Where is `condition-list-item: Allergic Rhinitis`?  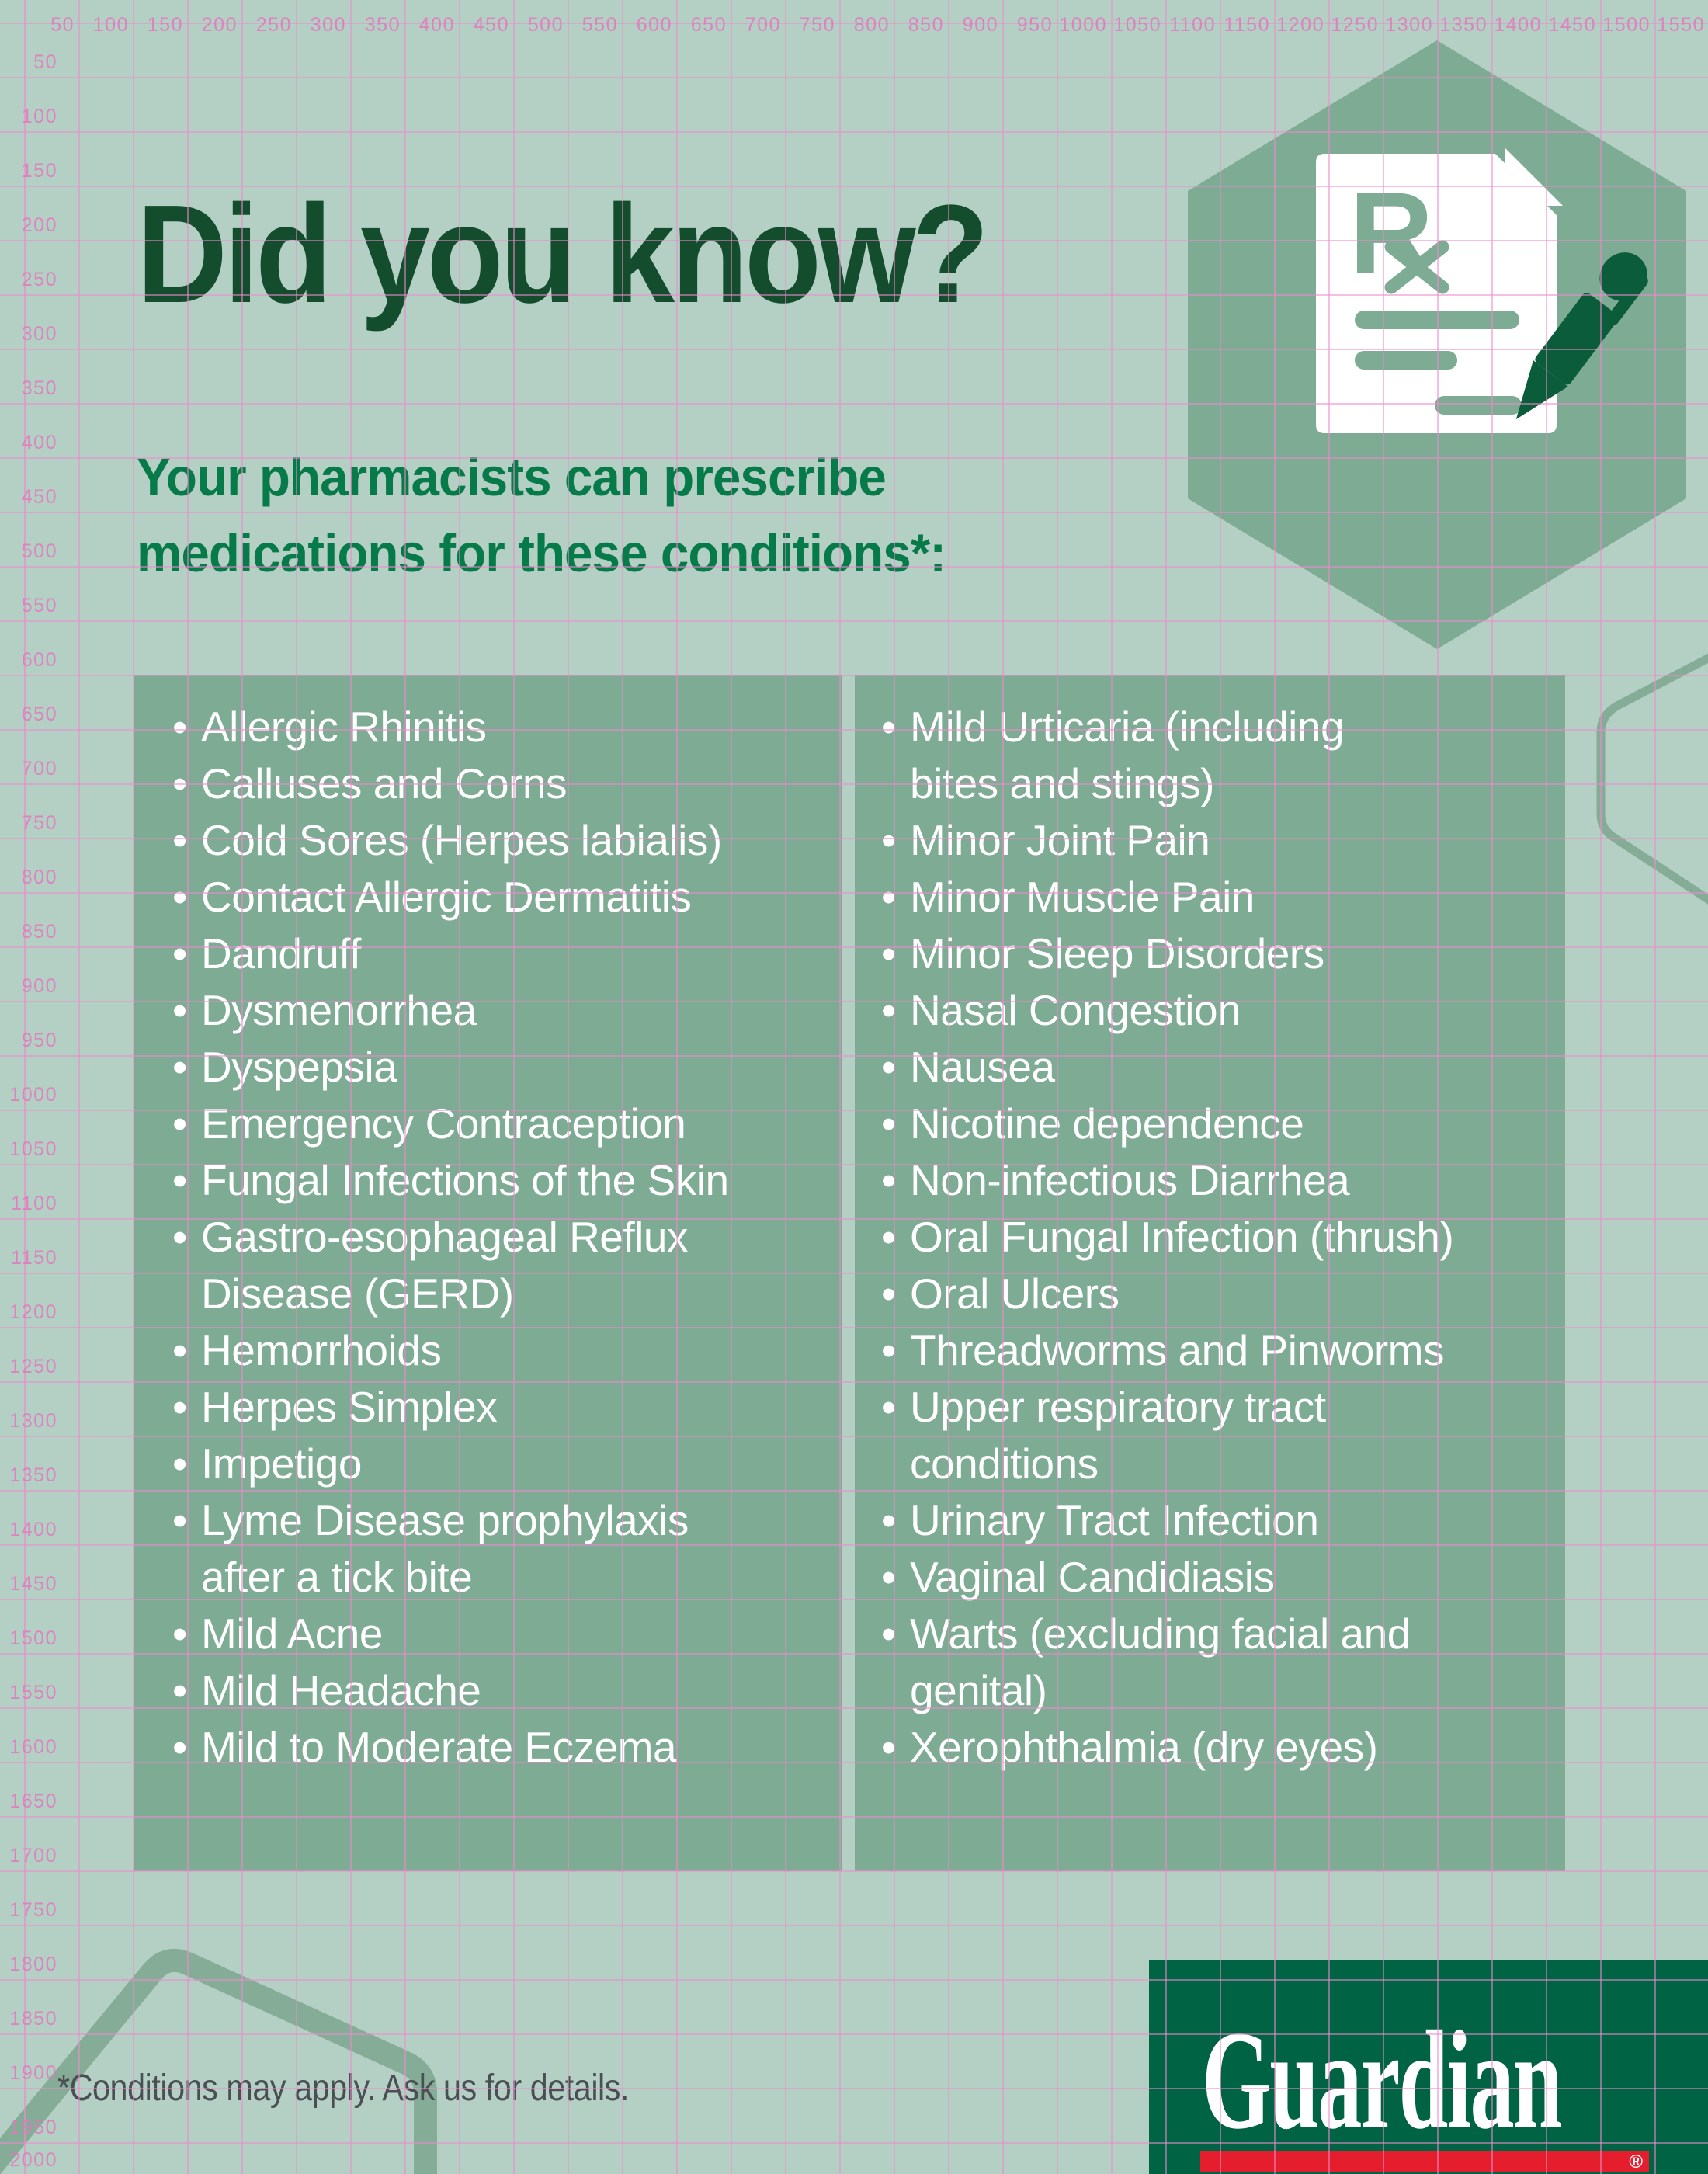 condition-list-item: Allergic Rhinitis is located at coordinates (496, 727).